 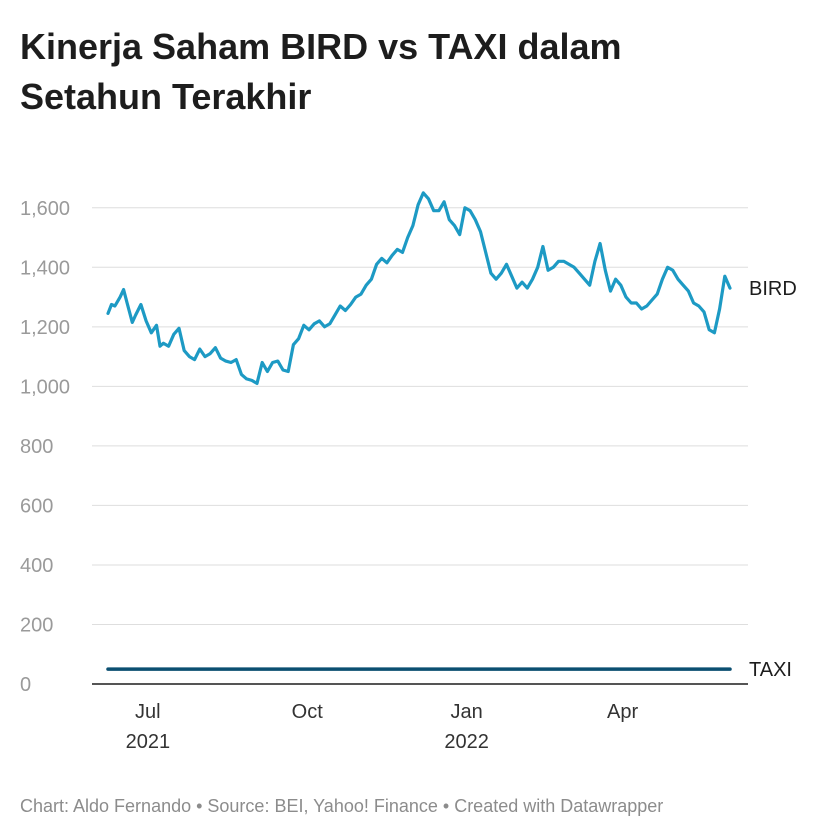 I want to click on y-axis-tick-labels: 0 200 400 600 800 1,000 1,200 1,400 1,600, so click(x=45, y=447).